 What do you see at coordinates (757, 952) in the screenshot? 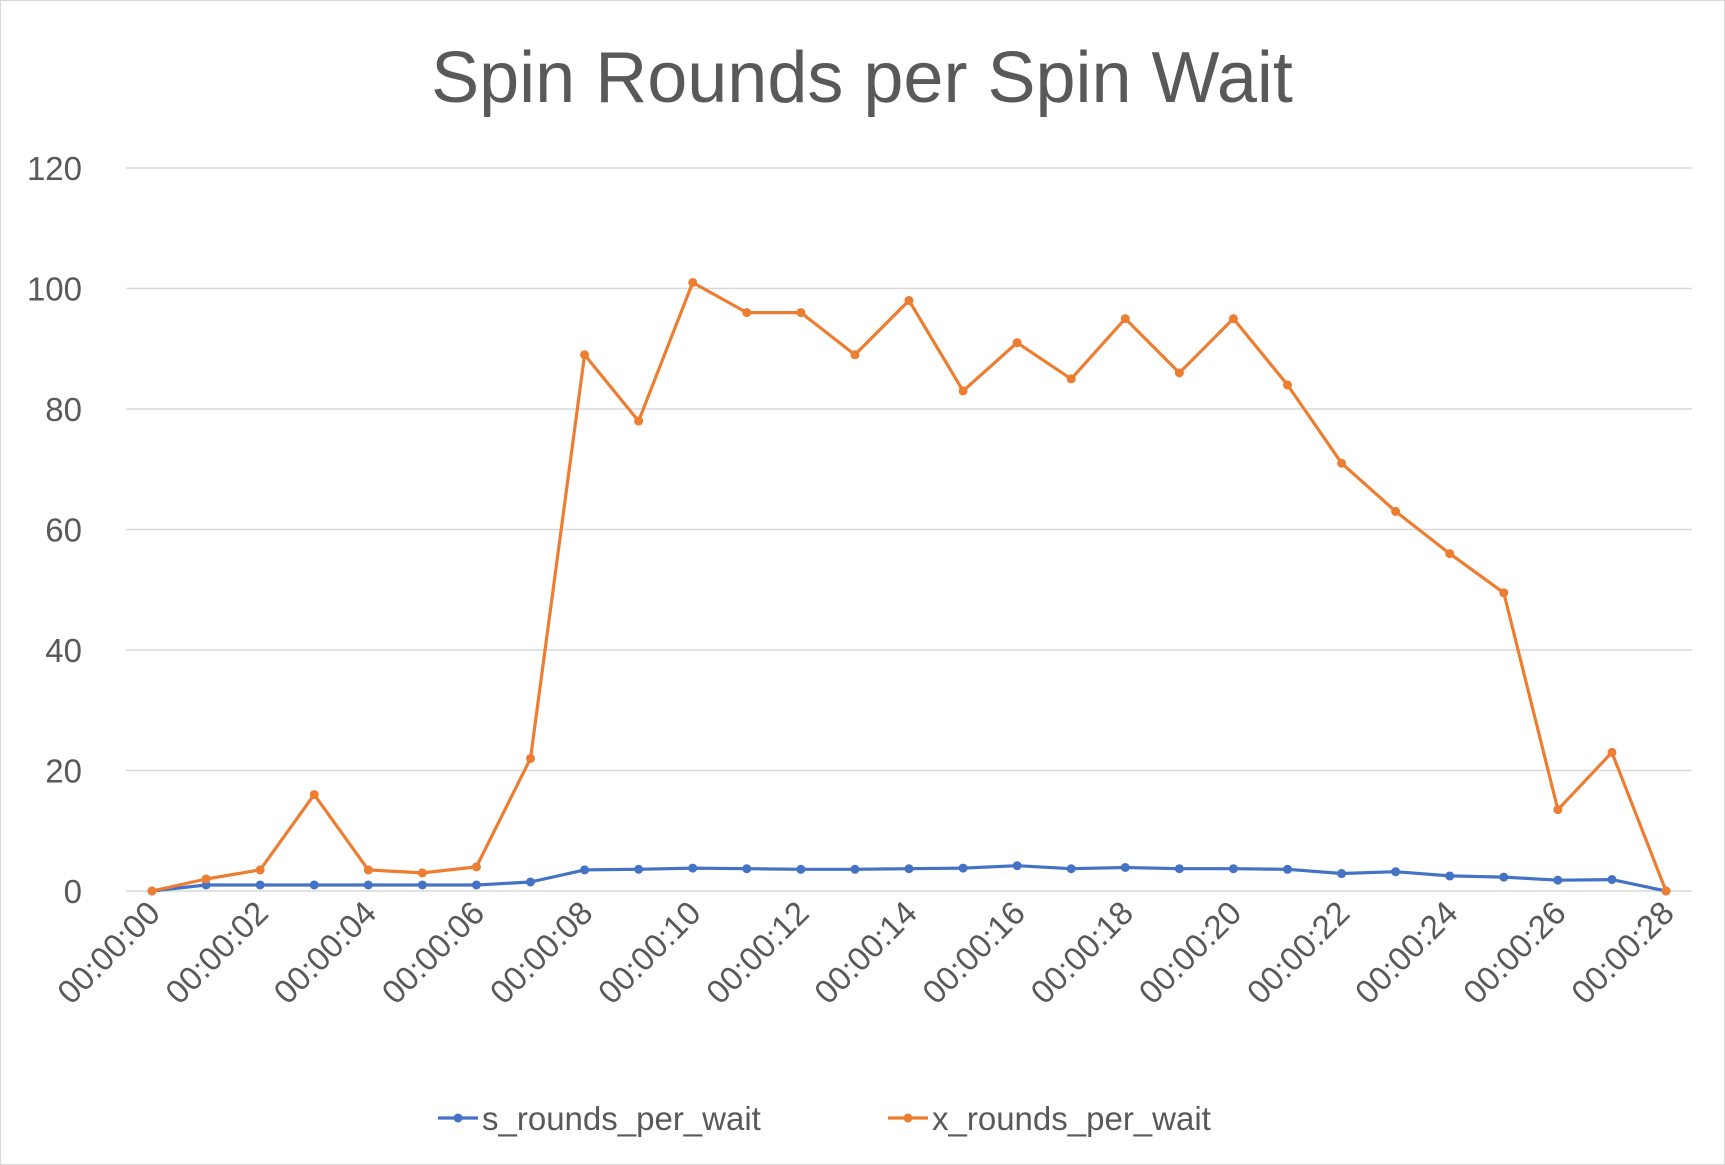
I see `x-tick-label: 00:00:12` at bounding box center [757, 952].